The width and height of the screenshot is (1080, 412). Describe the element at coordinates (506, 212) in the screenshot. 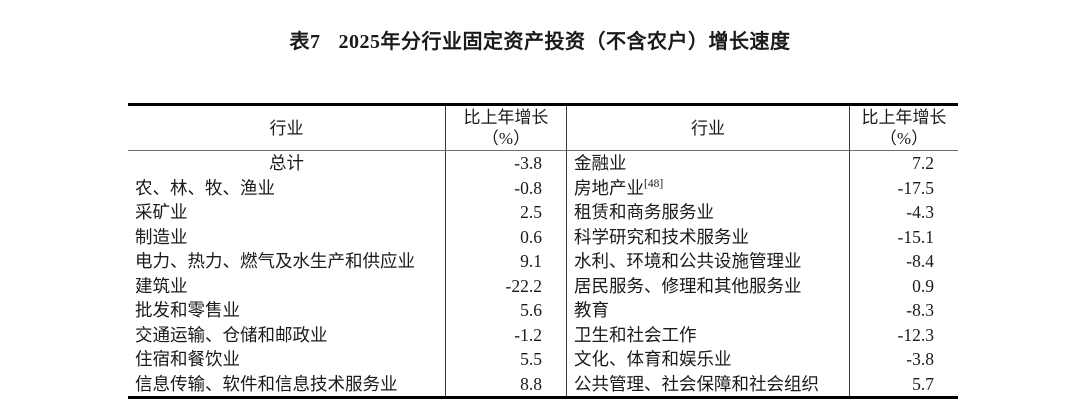

I see `value-cell: 2.5` at that location.